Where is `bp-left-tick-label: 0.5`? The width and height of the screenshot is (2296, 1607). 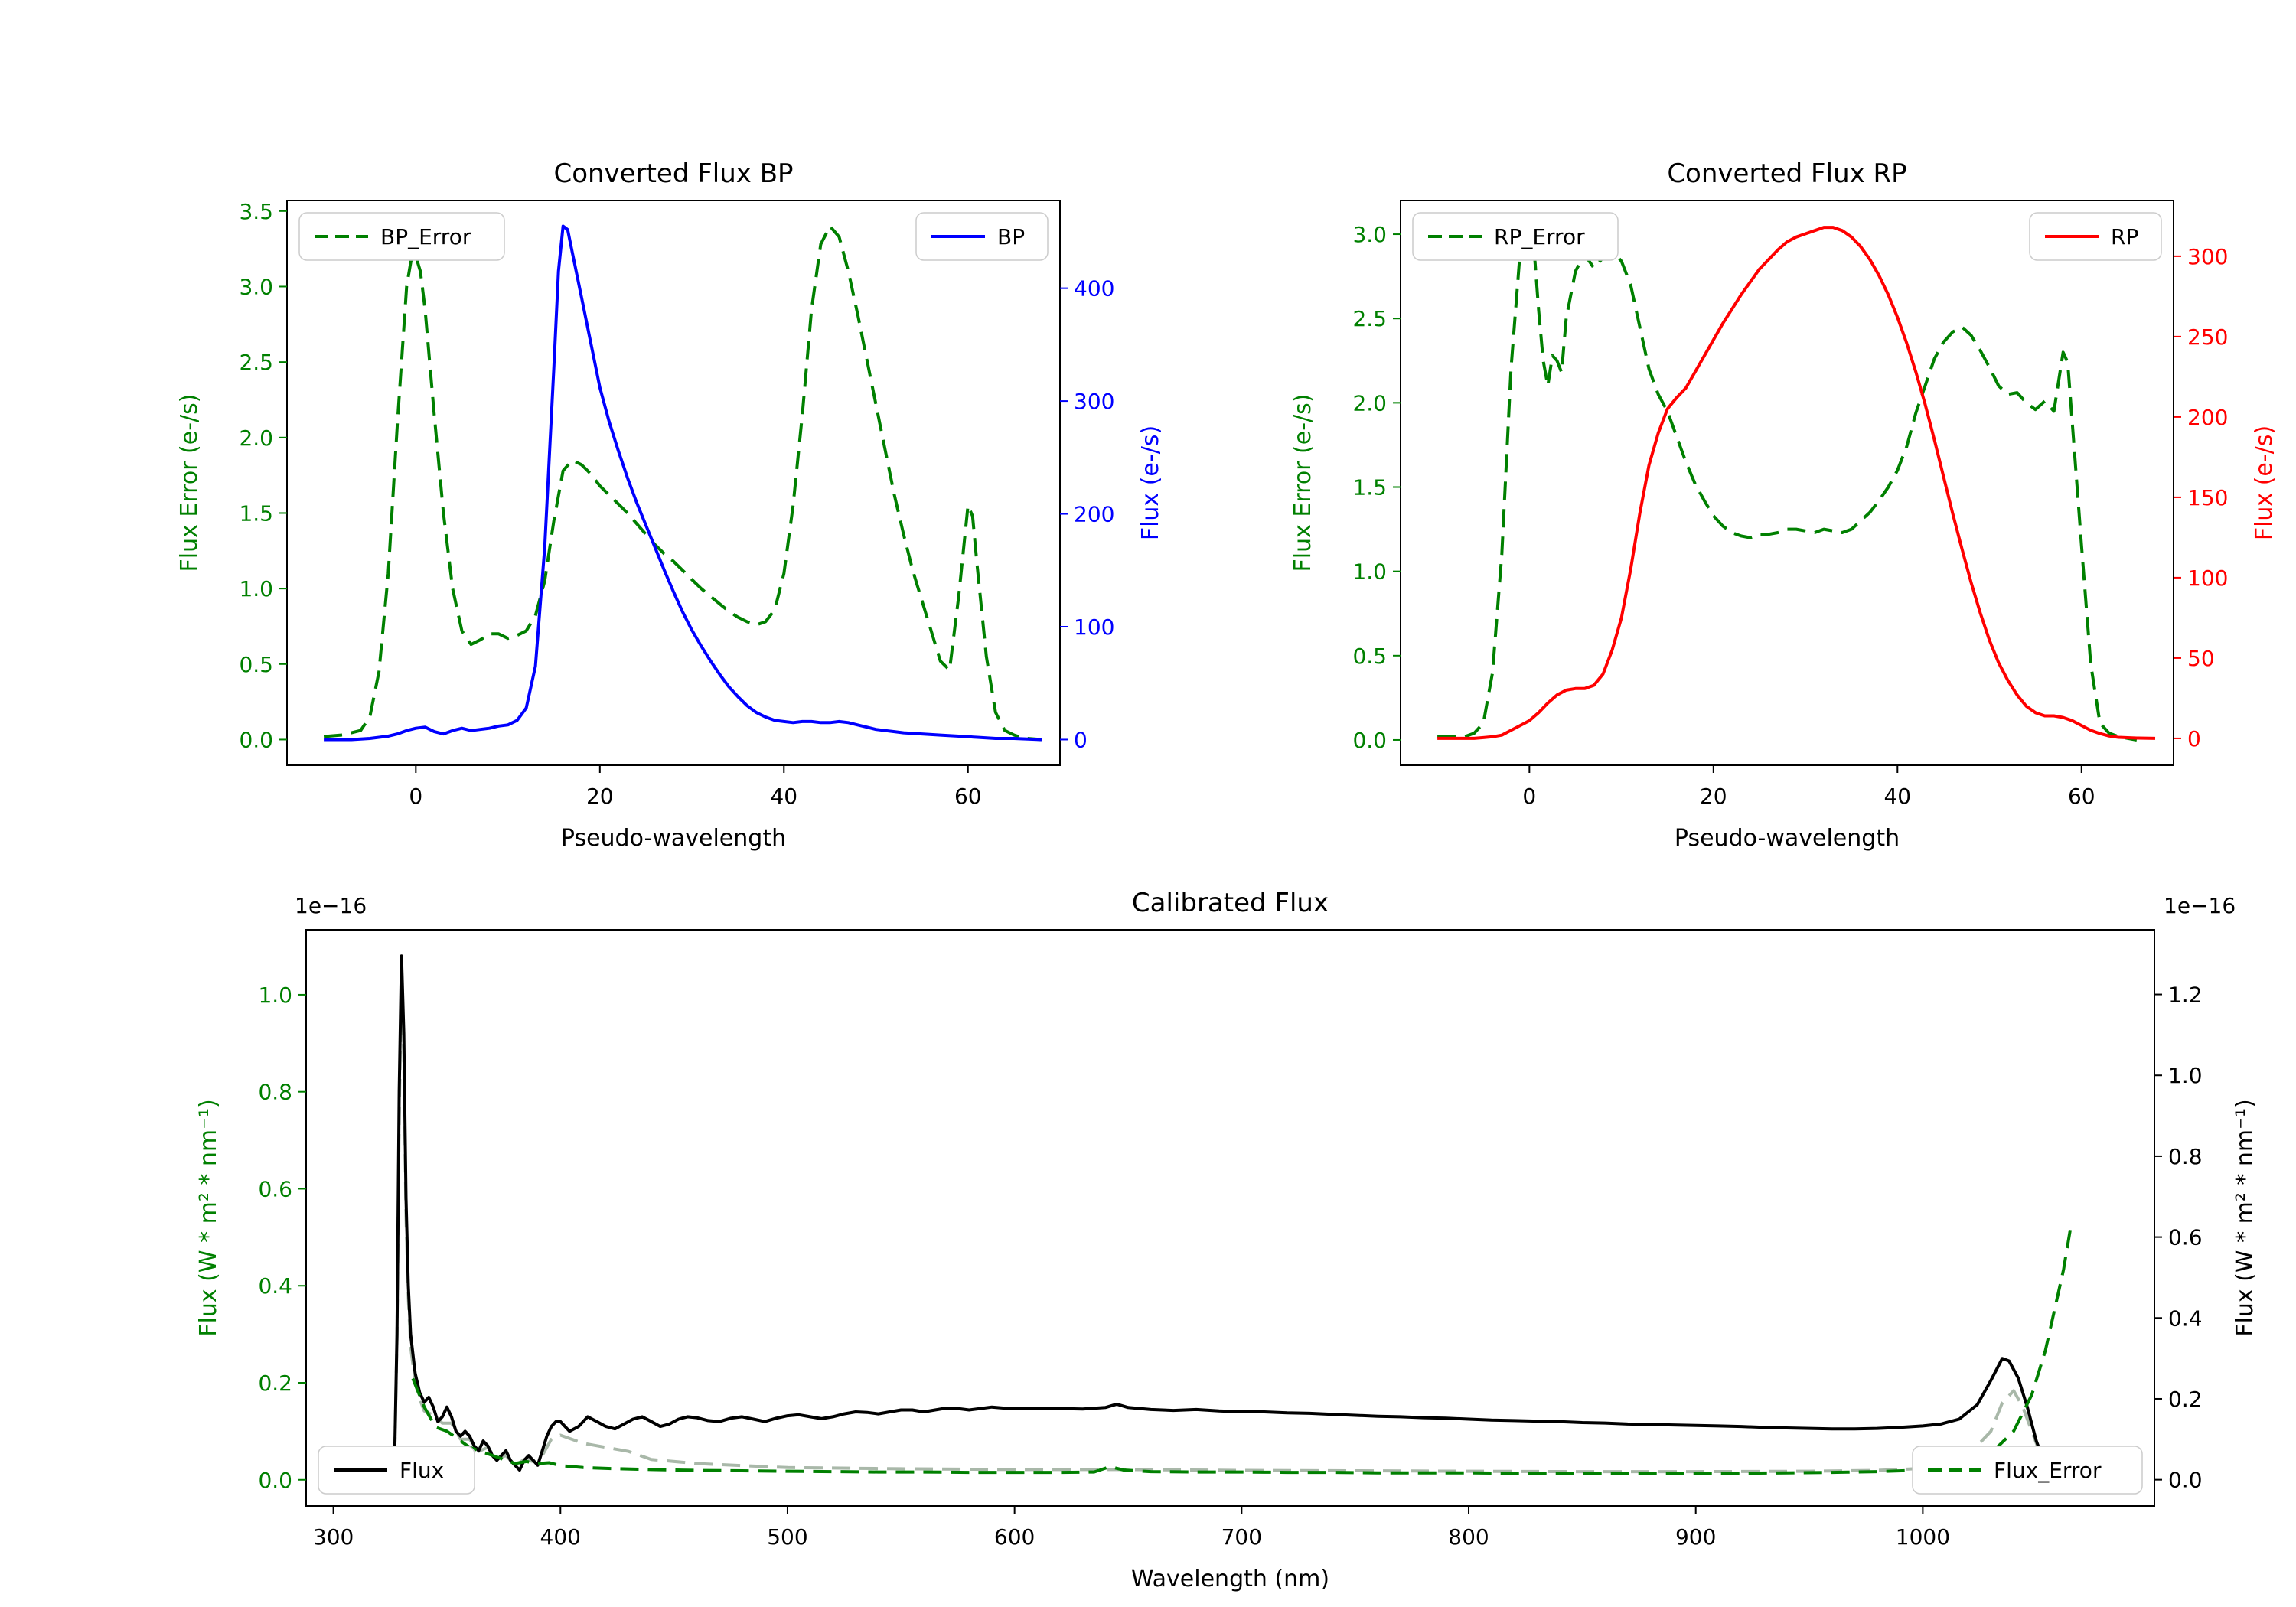
bp-left-tick-label: 0.5 is located at coordinates (256, 664).